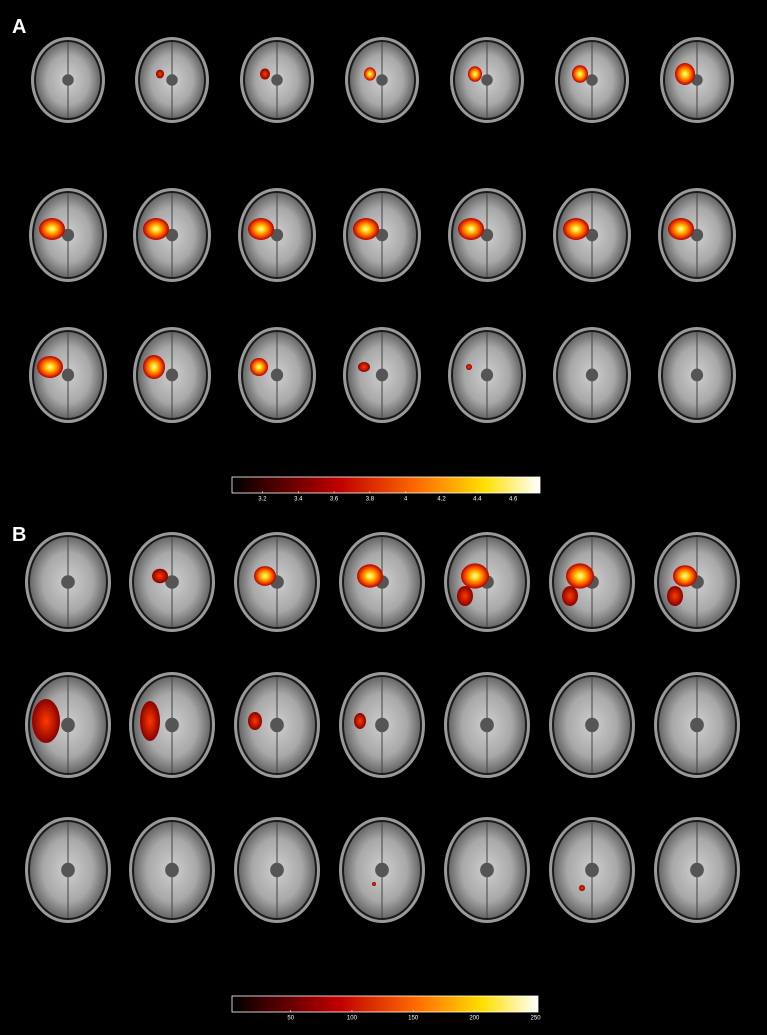  What do you see at coordinates (370, 500) in the screenshot?
I see `colorbar-tick-label: 3.8` at bounding box center [370, 500].